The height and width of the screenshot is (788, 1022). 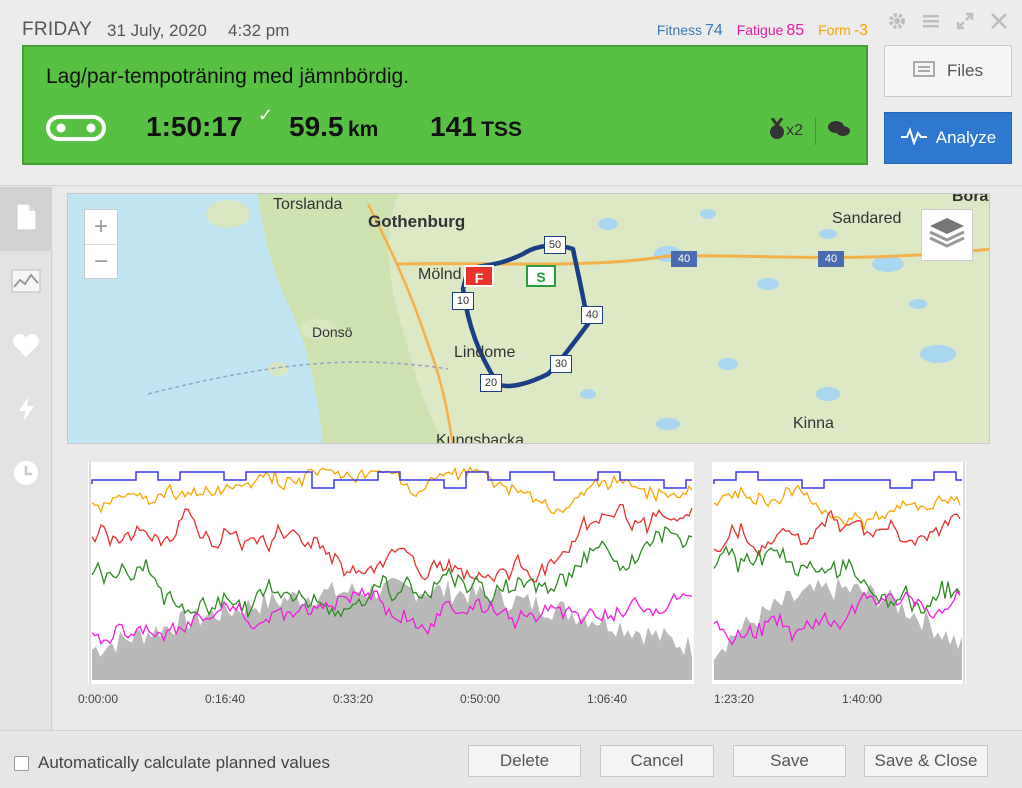 I want to click on pulse-icon, so click(x=914, y=138).